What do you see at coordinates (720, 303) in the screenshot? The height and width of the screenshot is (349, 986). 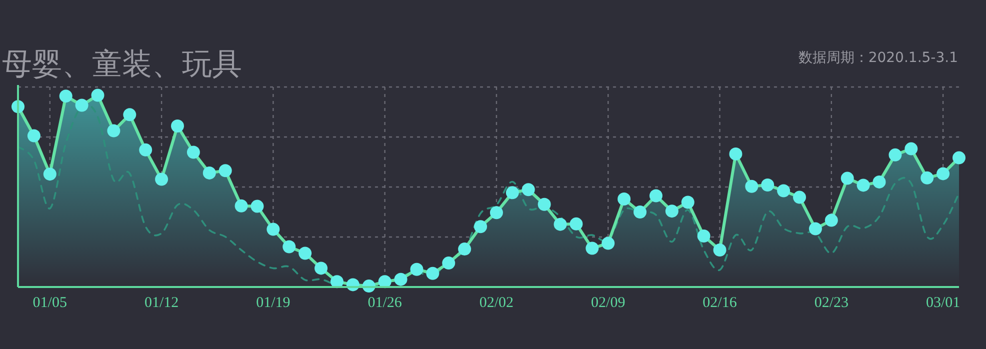 I see `x-tick-label: 02/16` at bounding box center [720, 303].